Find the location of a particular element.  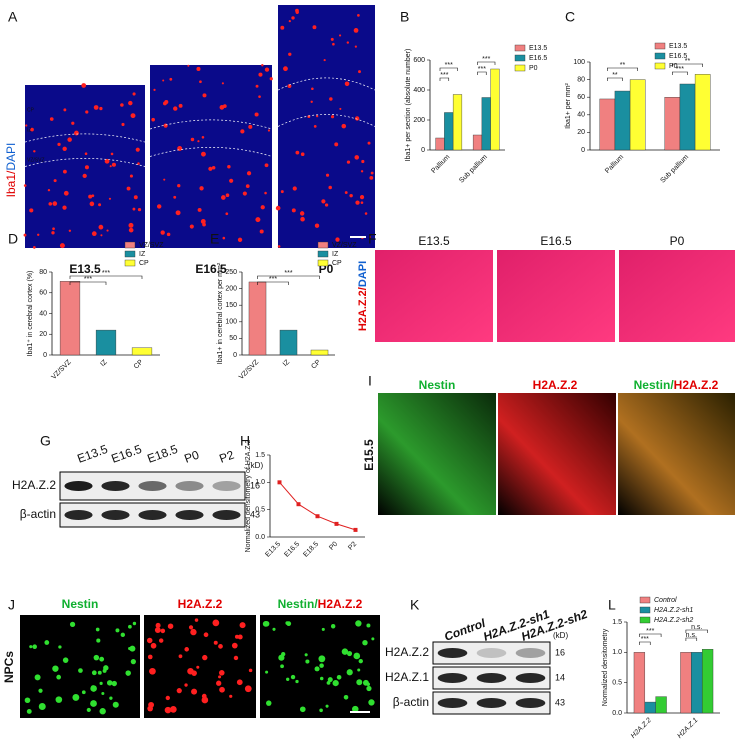

legend-label: E16.5 is located at coordinates (538, 58).